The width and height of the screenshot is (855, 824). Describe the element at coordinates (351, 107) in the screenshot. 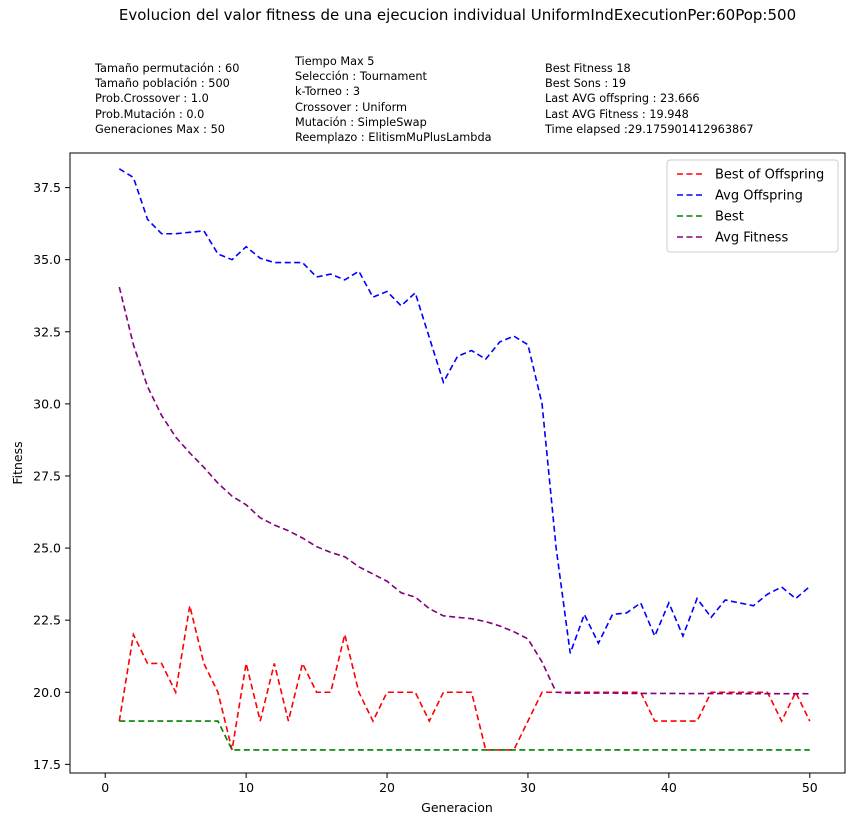

I see `info-line: Crossover : Uniform` at that location.